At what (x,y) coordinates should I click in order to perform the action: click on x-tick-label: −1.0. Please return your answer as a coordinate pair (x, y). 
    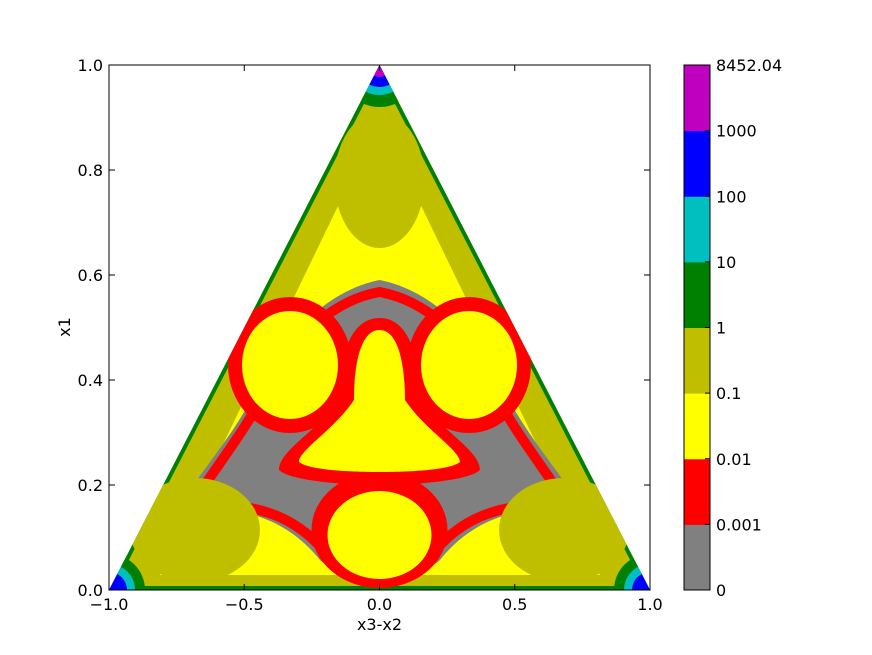
    Looking at the image, I should click on (109, 604).